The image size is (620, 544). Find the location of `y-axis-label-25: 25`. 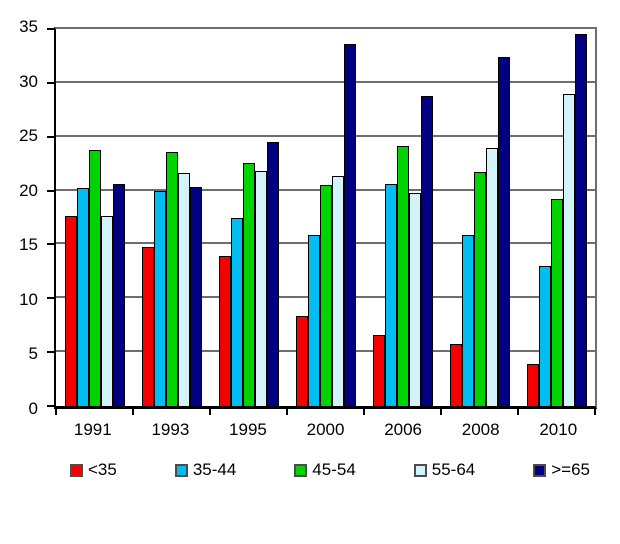

y-axis-label-25: 25 is located at coordinates (28, 136).